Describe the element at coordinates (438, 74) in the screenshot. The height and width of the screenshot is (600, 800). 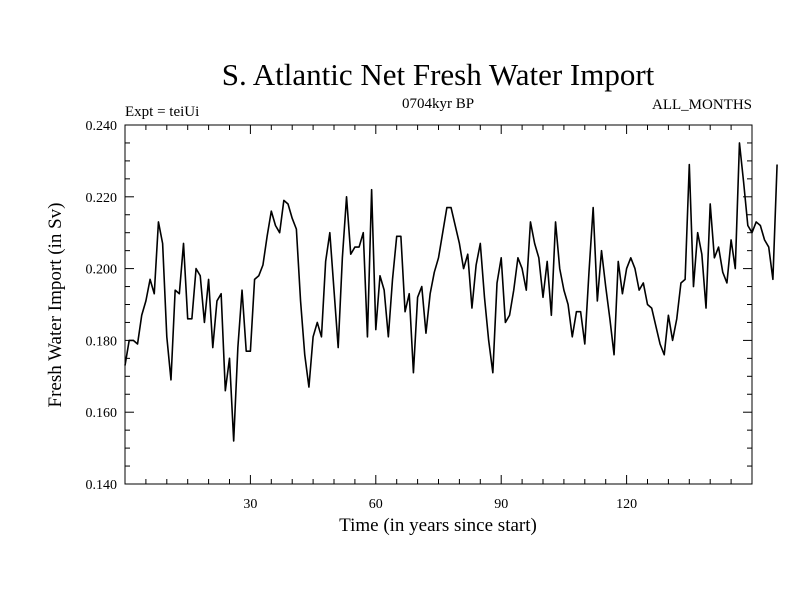
I see `chart-title: S. Atlantic Net Fresh Water Import` at that location.